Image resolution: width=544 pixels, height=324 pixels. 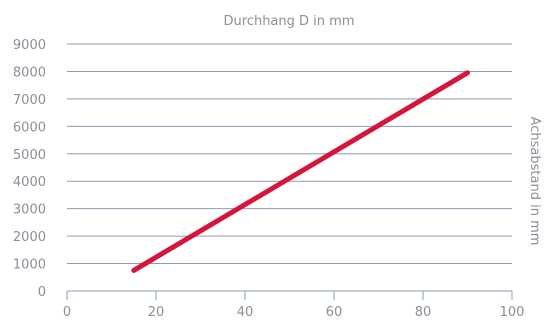 What do you see at coordinates (334, 312) in the screenshot?
I see `x-tick-label: 60` at bounding box center [334, 312].